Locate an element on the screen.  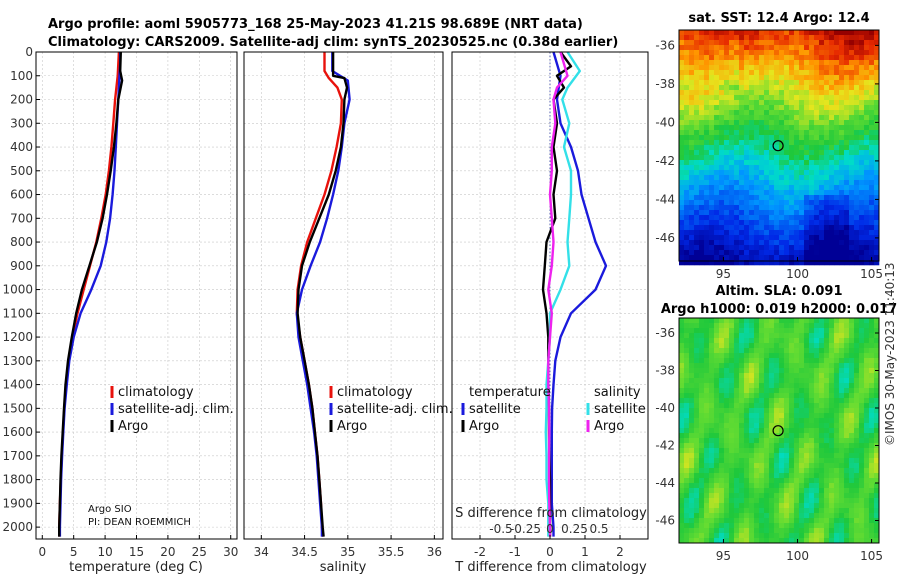
y-tick-label: 200 is located at coordinates (21, 100).